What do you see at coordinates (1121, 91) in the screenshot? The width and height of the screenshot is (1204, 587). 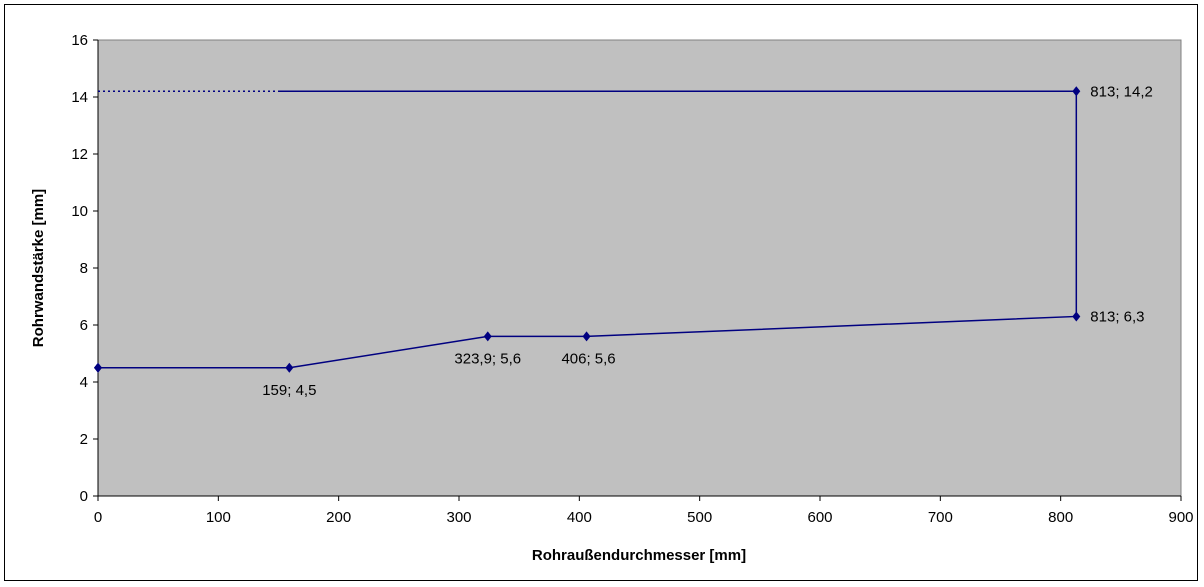 I see `data-label: 813; 14,2` at bounding box center [1121, 91].